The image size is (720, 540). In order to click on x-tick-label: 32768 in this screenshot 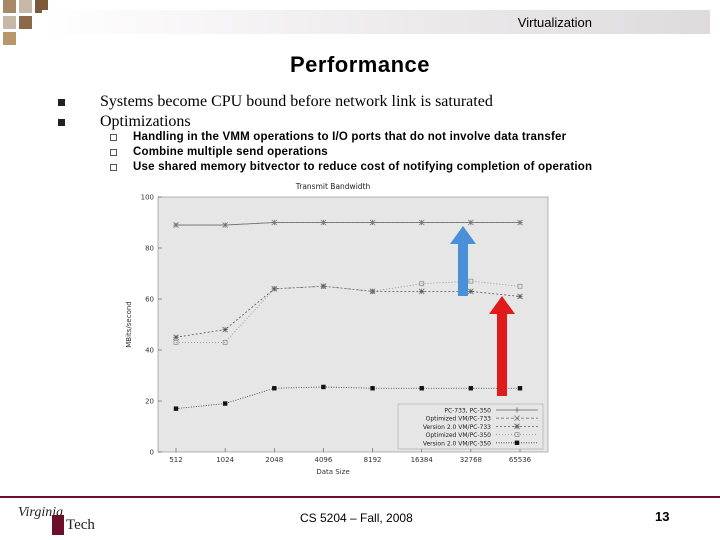, I will do `click(471, 460)`.